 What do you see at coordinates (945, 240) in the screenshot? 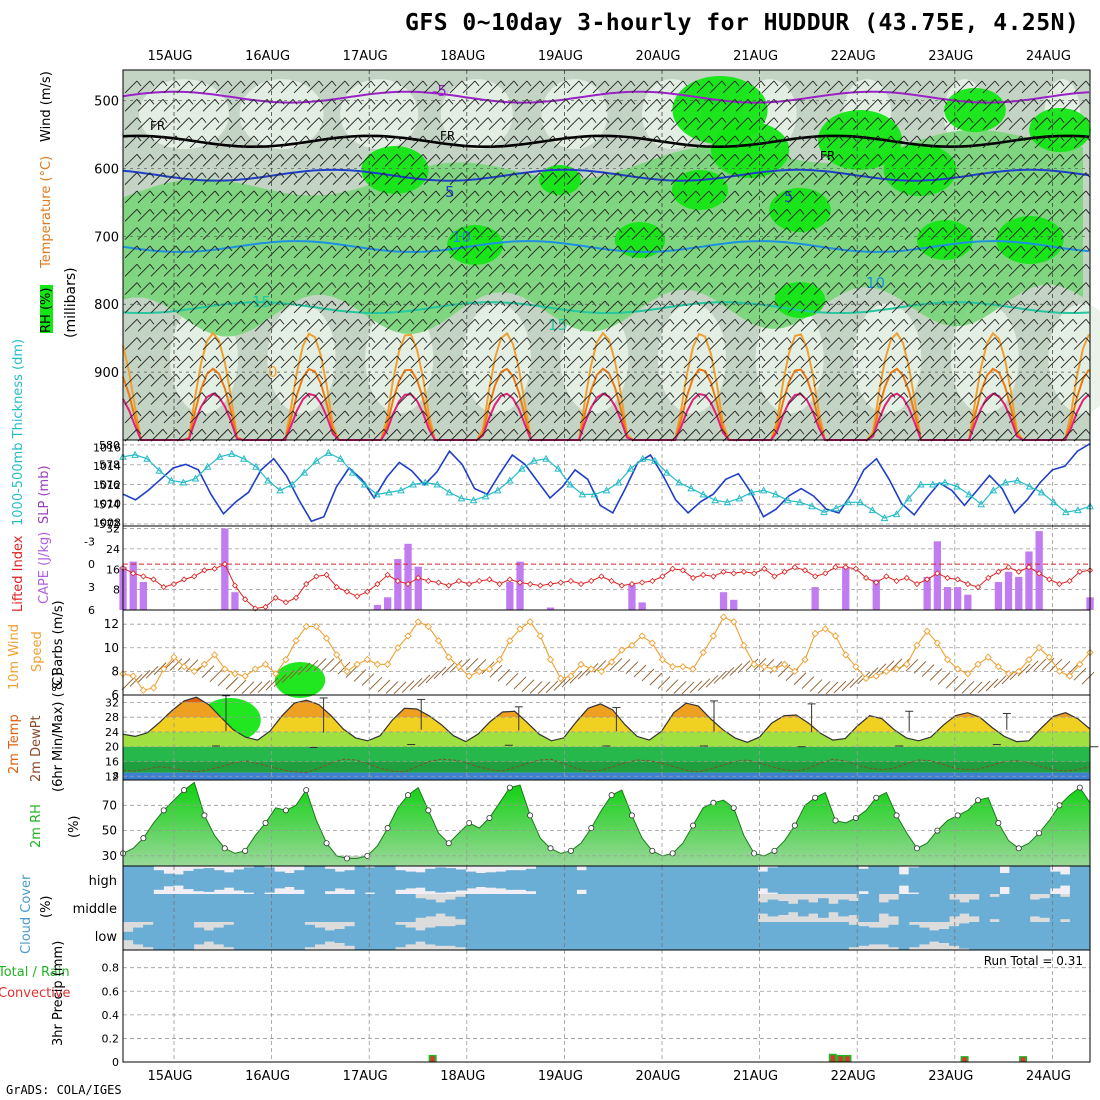
I see `rh-saturated-patch` at bounding box center [945, 240].